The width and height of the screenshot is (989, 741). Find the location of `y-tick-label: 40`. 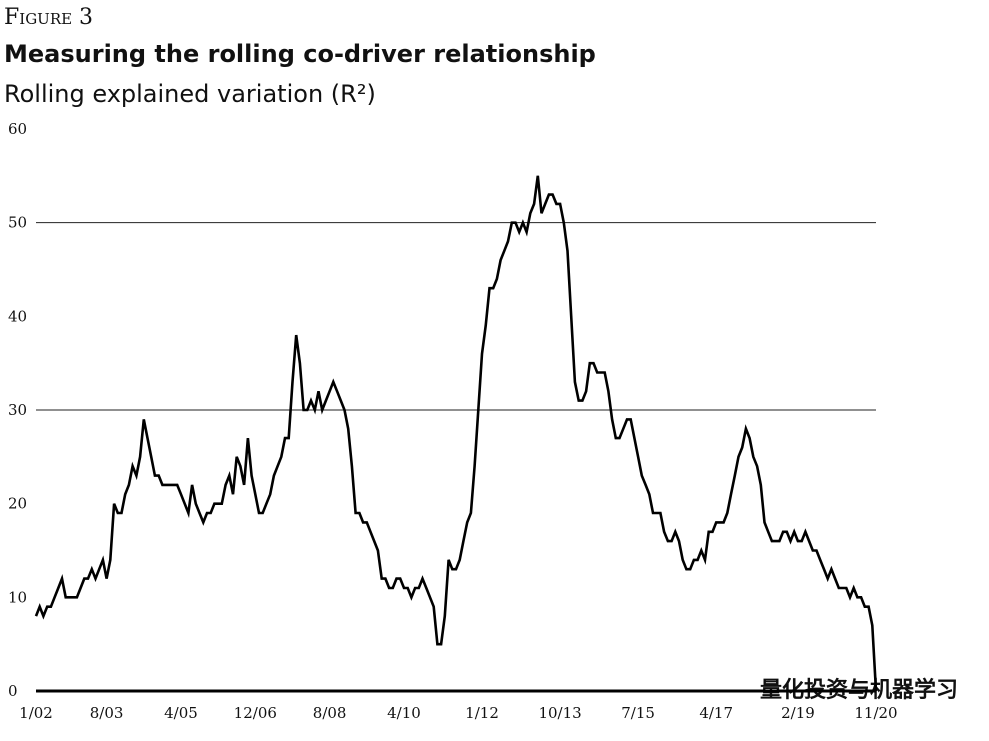

y-tick-label: 40 is located at coordinates (17, 316).